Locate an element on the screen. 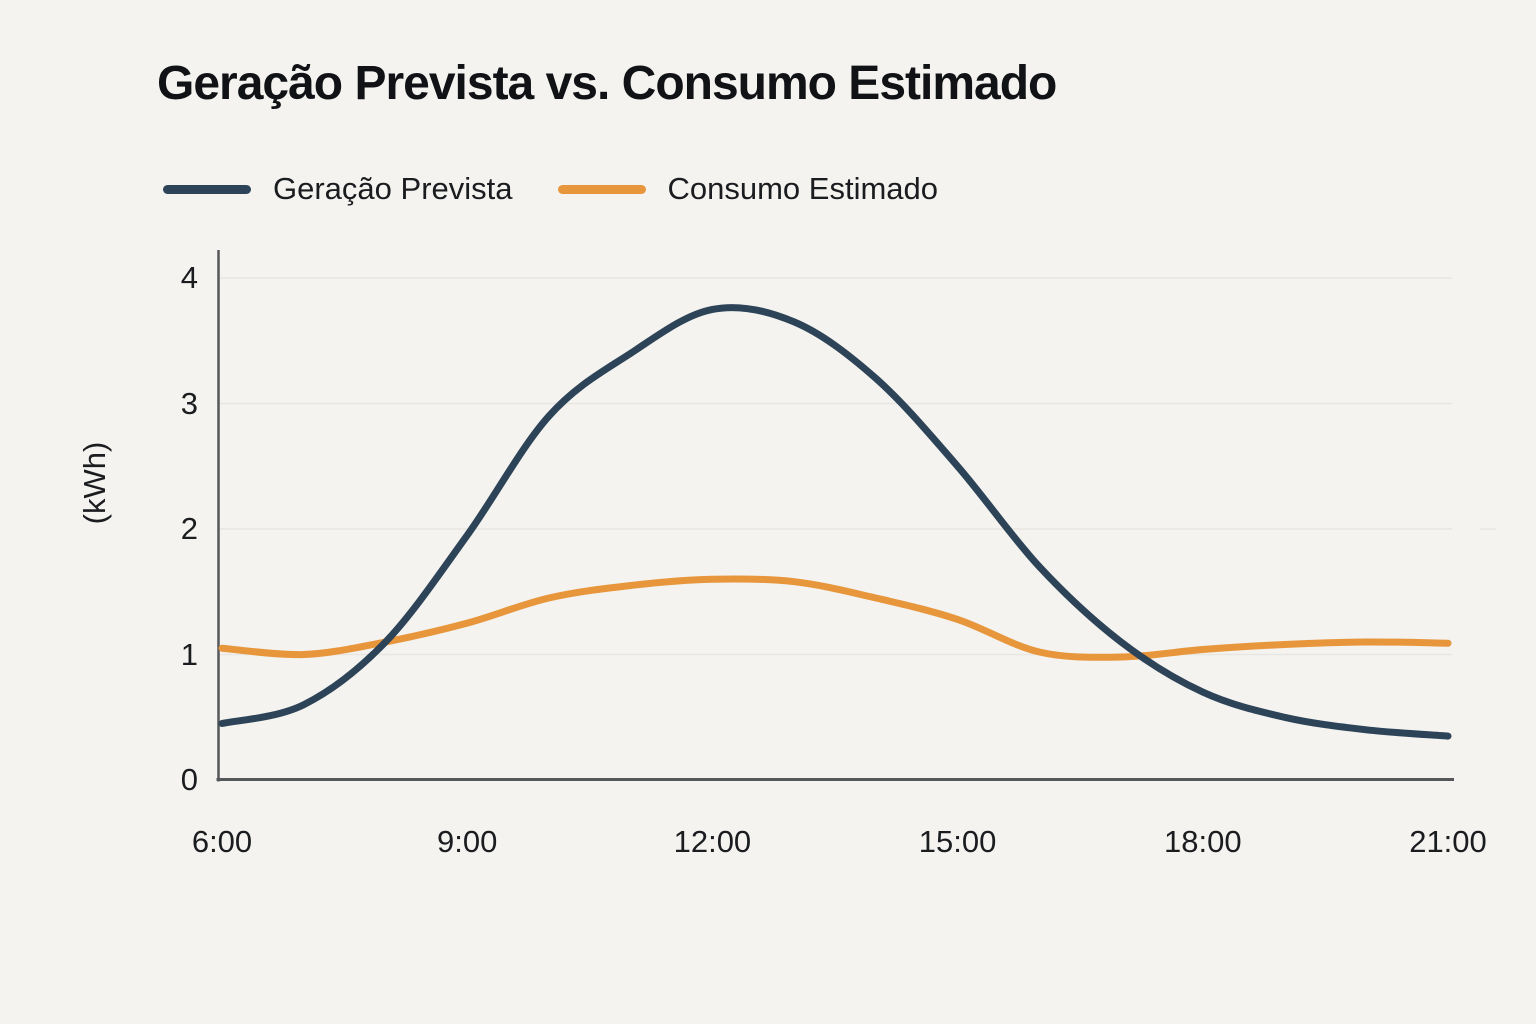  x-tick-label-21-00: 21:00 is located at coordinates (1448, 841).